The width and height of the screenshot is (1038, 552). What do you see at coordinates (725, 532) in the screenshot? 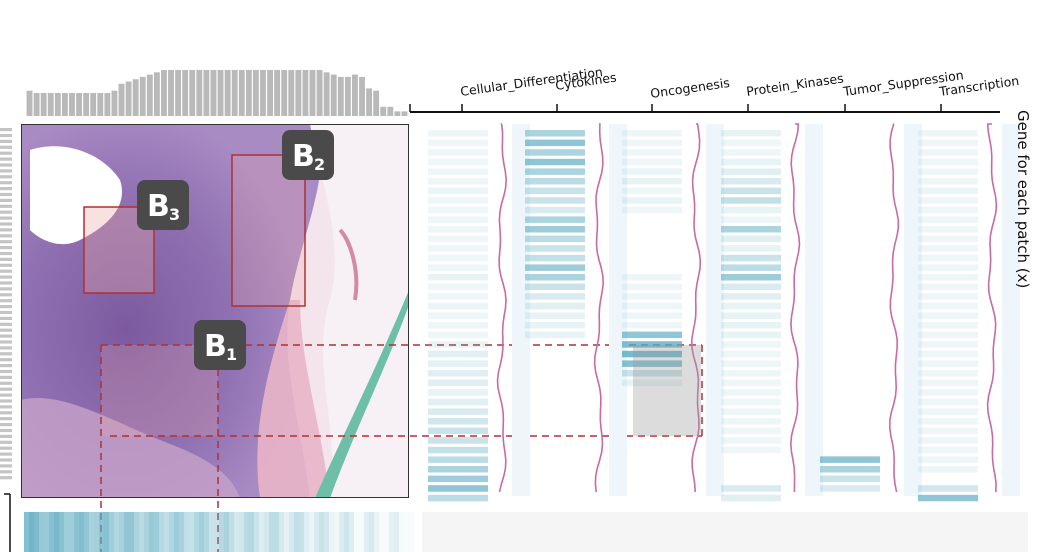
I see `bottom-panel` at bounding box center [725, 532].